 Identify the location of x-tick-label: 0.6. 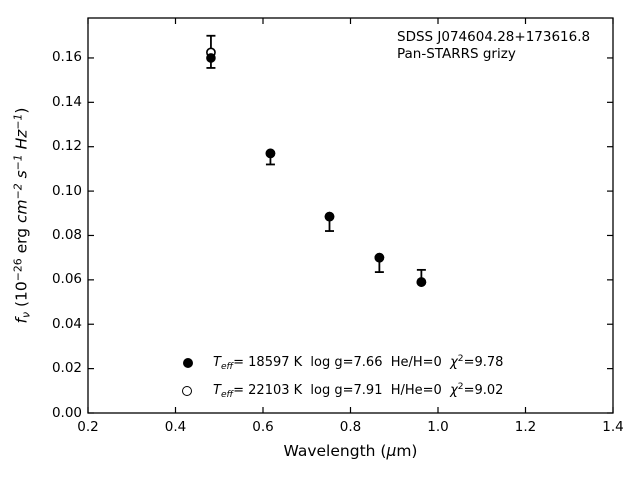
(263, 427).